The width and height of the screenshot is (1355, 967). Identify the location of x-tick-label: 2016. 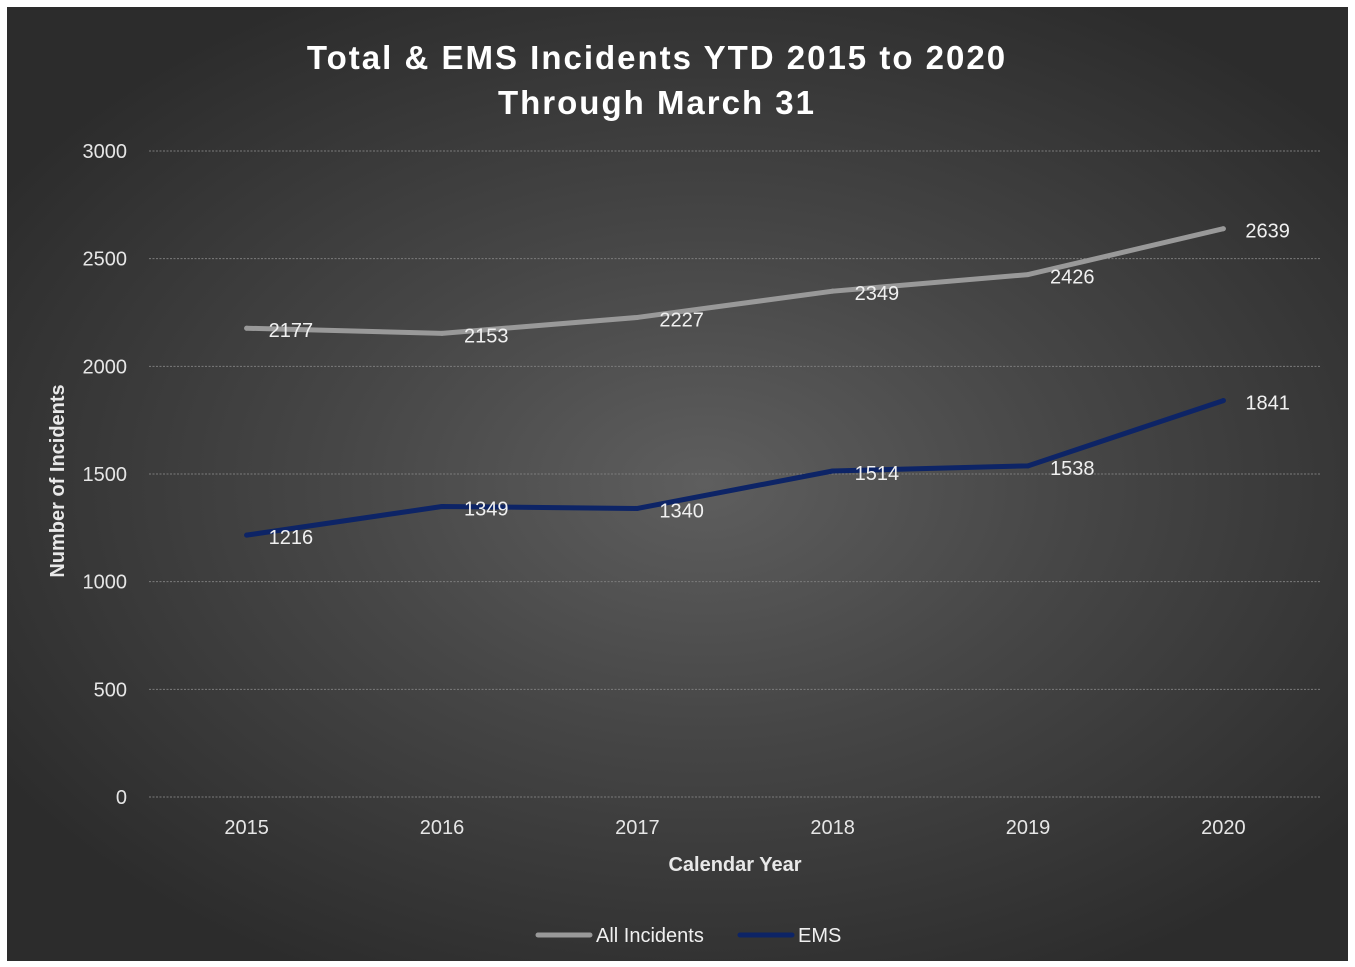
(442, 828).